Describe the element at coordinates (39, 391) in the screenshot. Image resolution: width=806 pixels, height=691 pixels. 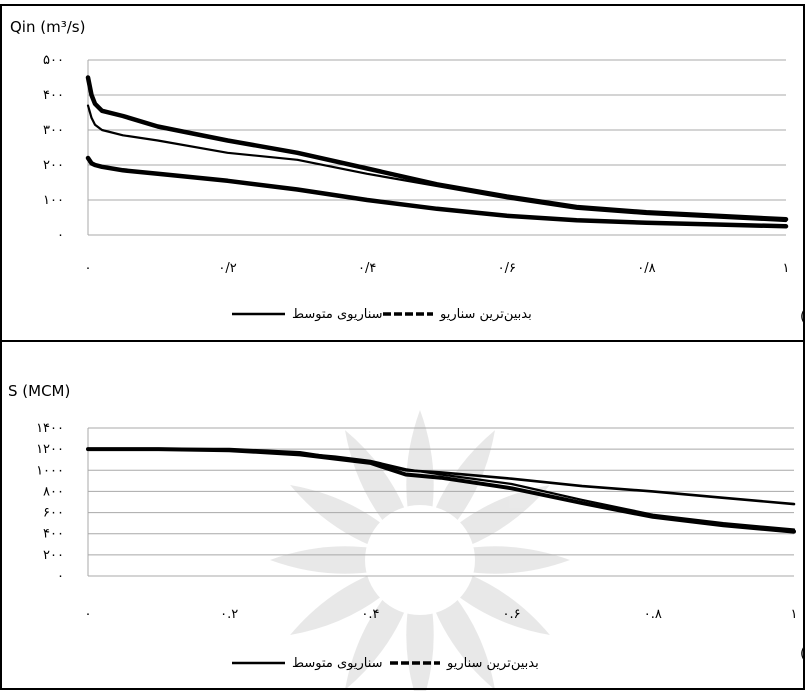
I see `y-axis-label: S (MCM)` at that location.